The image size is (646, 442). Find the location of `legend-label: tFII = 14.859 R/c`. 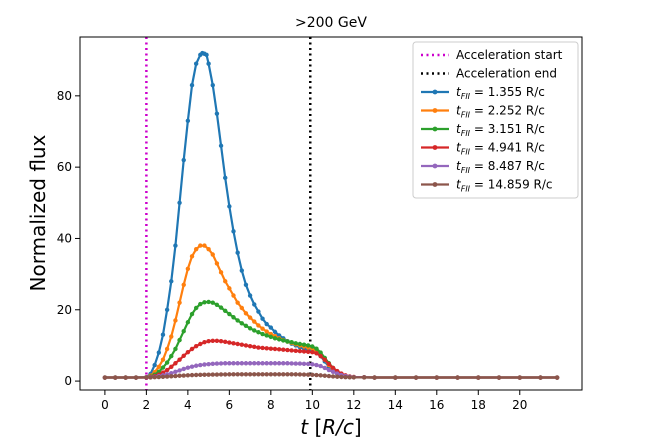

legend-label: tFII = 14.859 R/c is located at coordinates (504, 186).